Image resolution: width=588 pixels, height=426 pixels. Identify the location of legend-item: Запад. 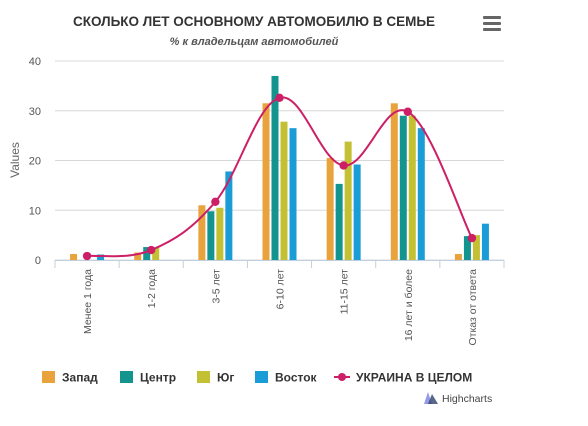
(70, 378).